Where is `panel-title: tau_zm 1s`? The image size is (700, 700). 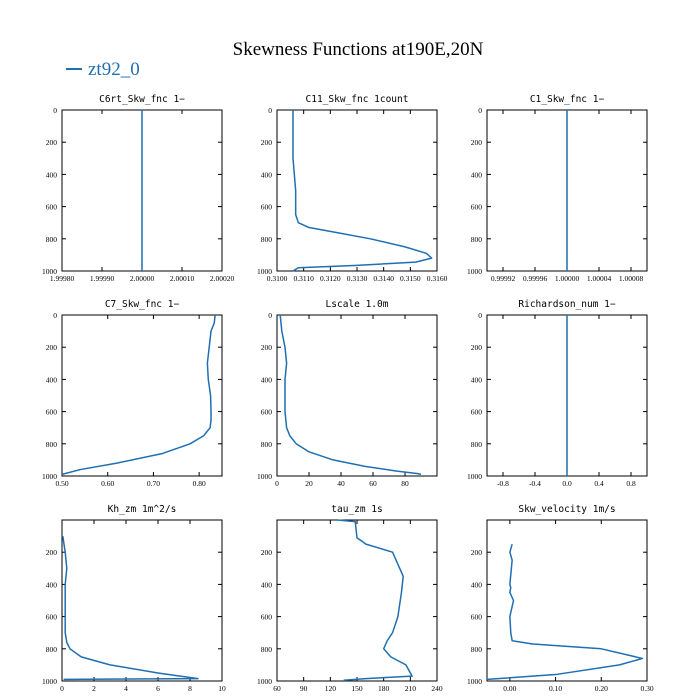
panel-title: tau_zm 1s is located at coordinates (356, 509).